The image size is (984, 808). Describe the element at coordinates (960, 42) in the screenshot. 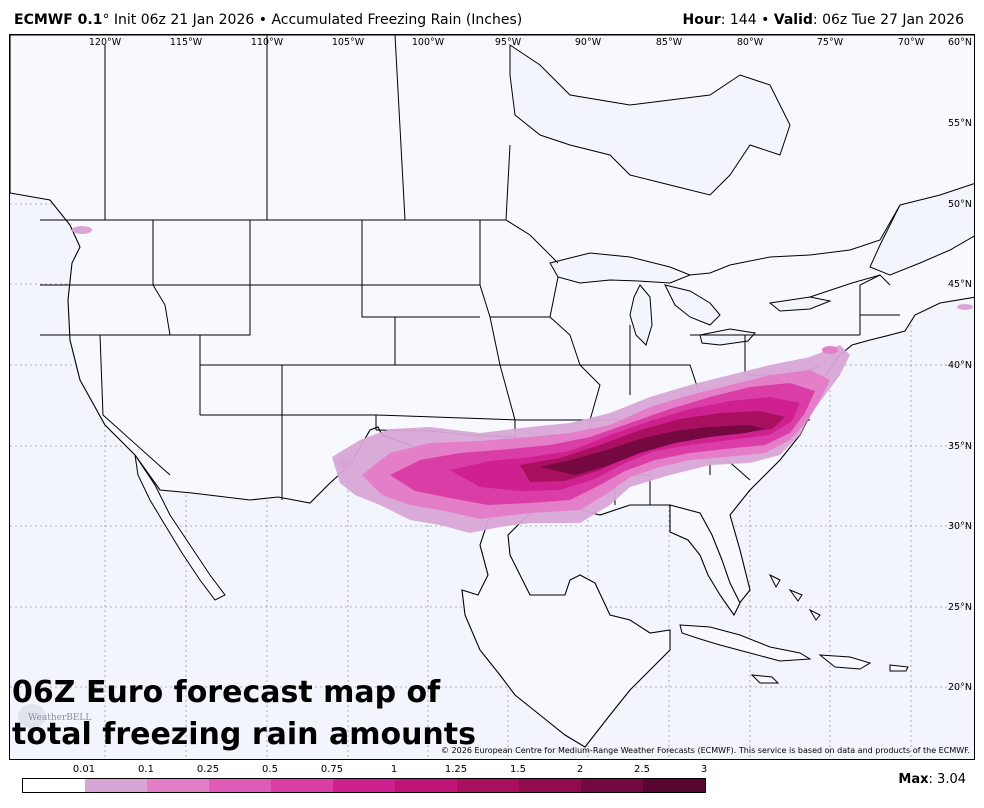

I see `lat-label: 60°N` at that location.